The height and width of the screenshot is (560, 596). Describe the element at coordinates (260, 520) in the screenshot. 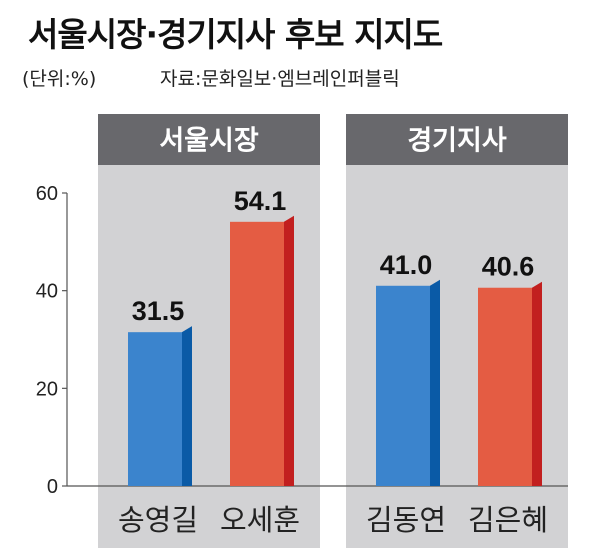

I see `category-label: 오세훈` at that location.